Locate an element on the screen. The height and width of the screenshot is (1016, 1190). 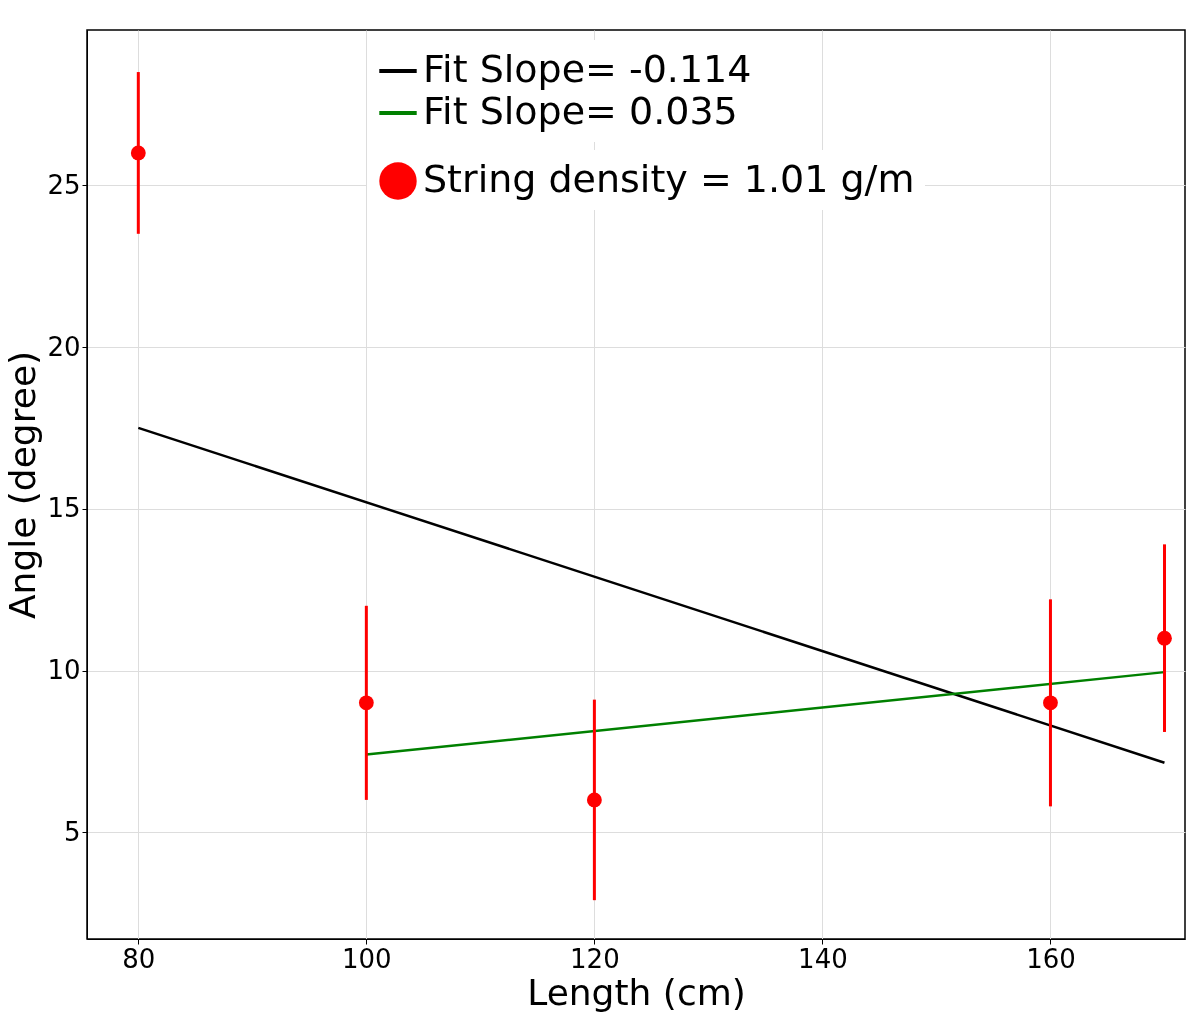
legend-label: Fit Slope= 0.035 is located at coordinates (580, 111).